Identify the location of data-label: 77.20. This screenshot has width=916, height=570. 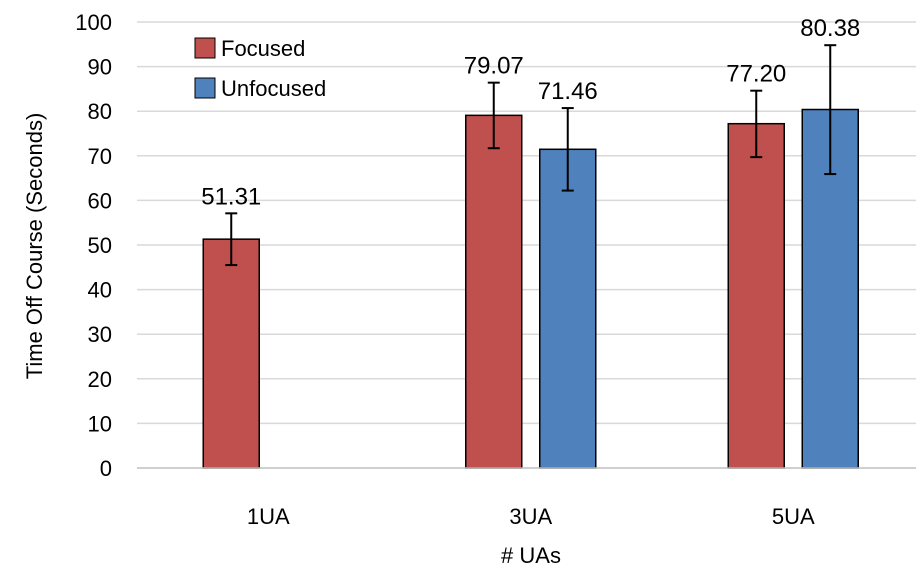
(756, 74).